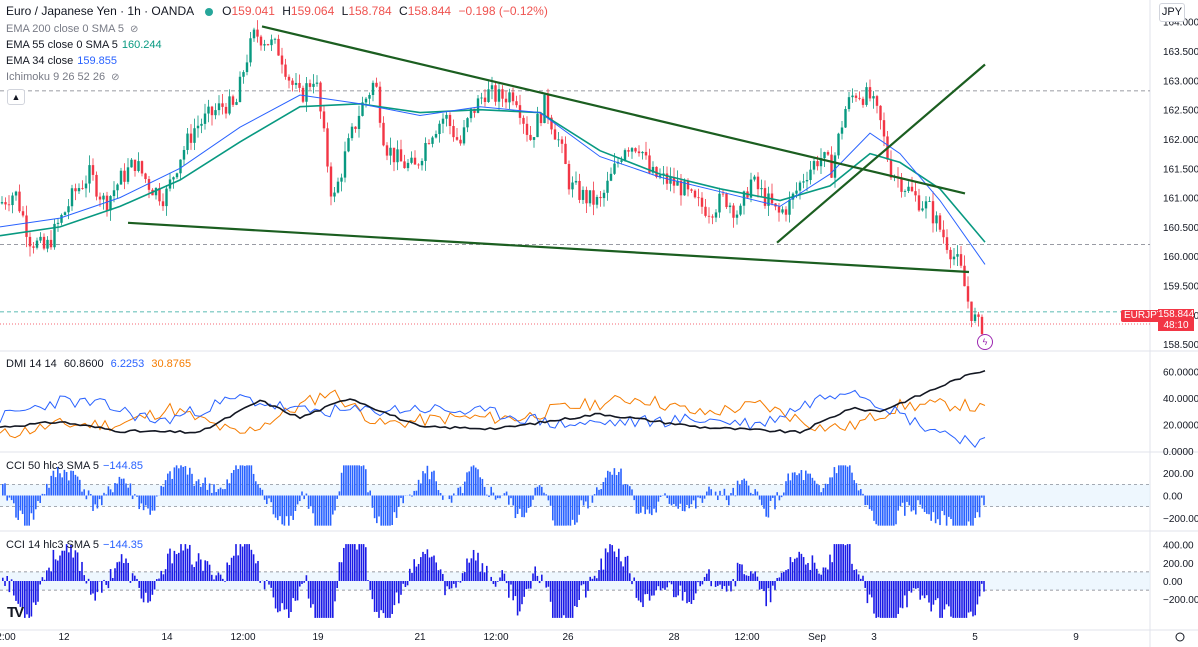 The width and height of the screenshot is (1198, 647). What do you see at coordinates (985, 342) in the screenshot?
I see `flash-icon: ϟ` at bounding box center [985, 342].